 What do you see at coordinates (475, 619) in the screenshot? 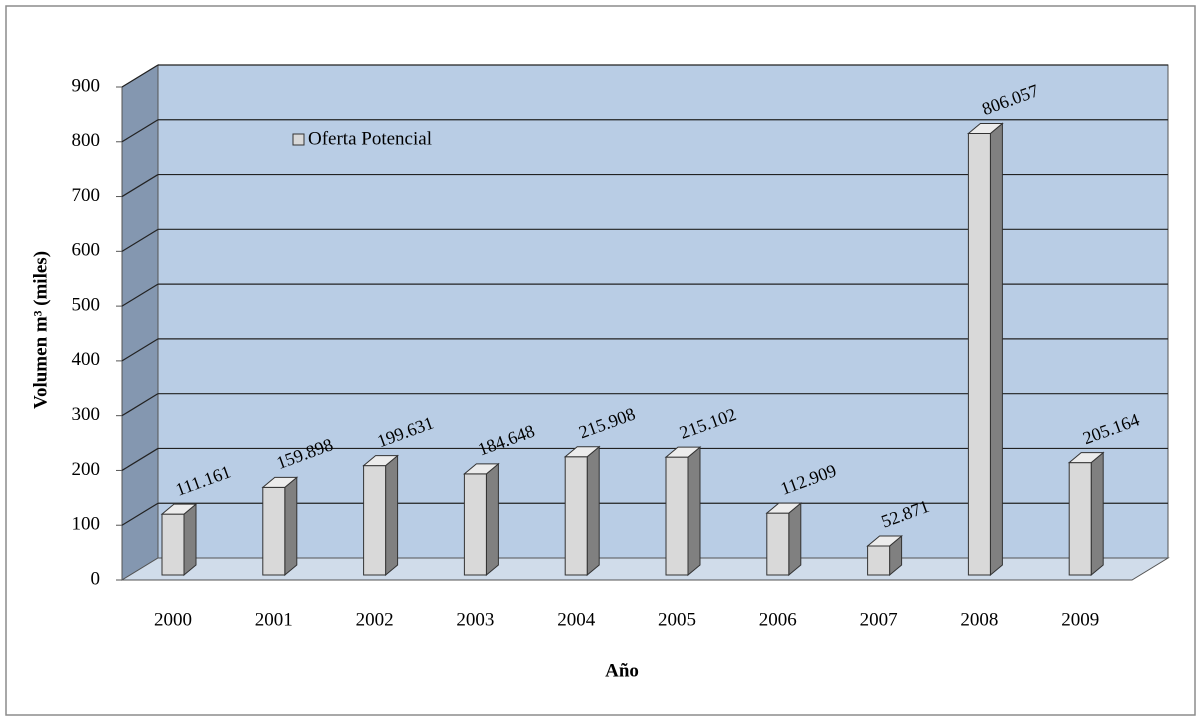
I see `x-tick-label: 2003` at bounding box center [475, 619].